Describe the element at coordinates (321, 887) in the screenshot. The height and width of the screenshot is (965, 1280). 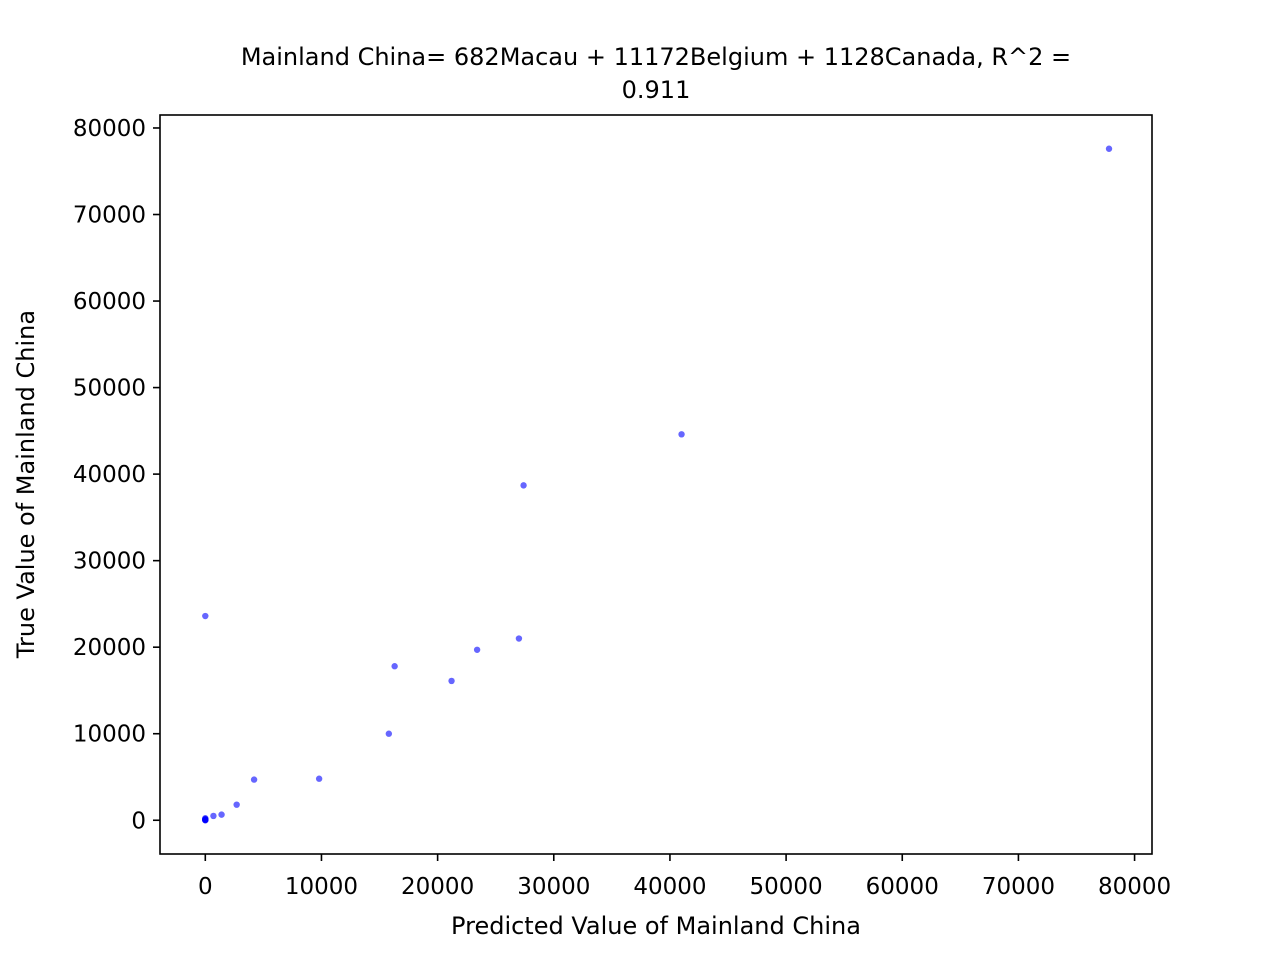
I see `x-tick-label: 10000` at that location.